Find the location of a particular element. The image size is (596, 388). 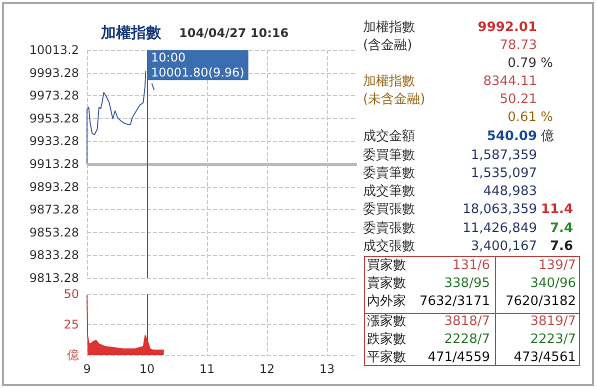

y-tick-label: 25 is located at coordinates (71, 325).